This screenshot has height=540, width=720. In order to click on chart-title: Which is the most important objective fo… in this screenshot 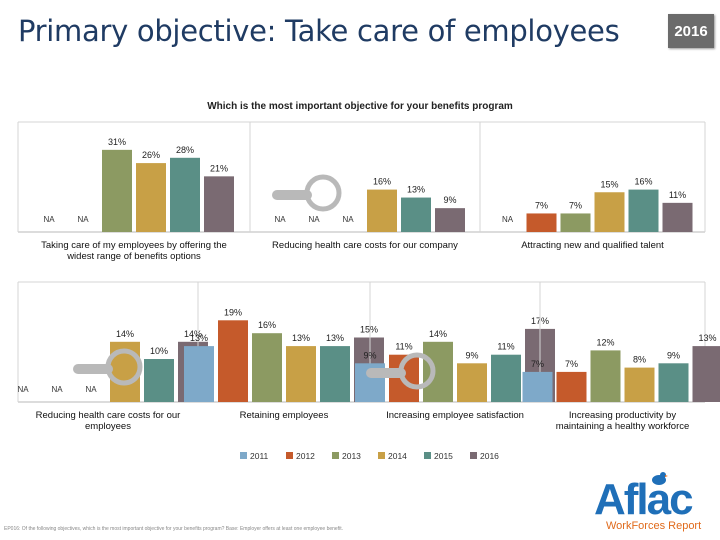, I will do `click(360, 106)`.